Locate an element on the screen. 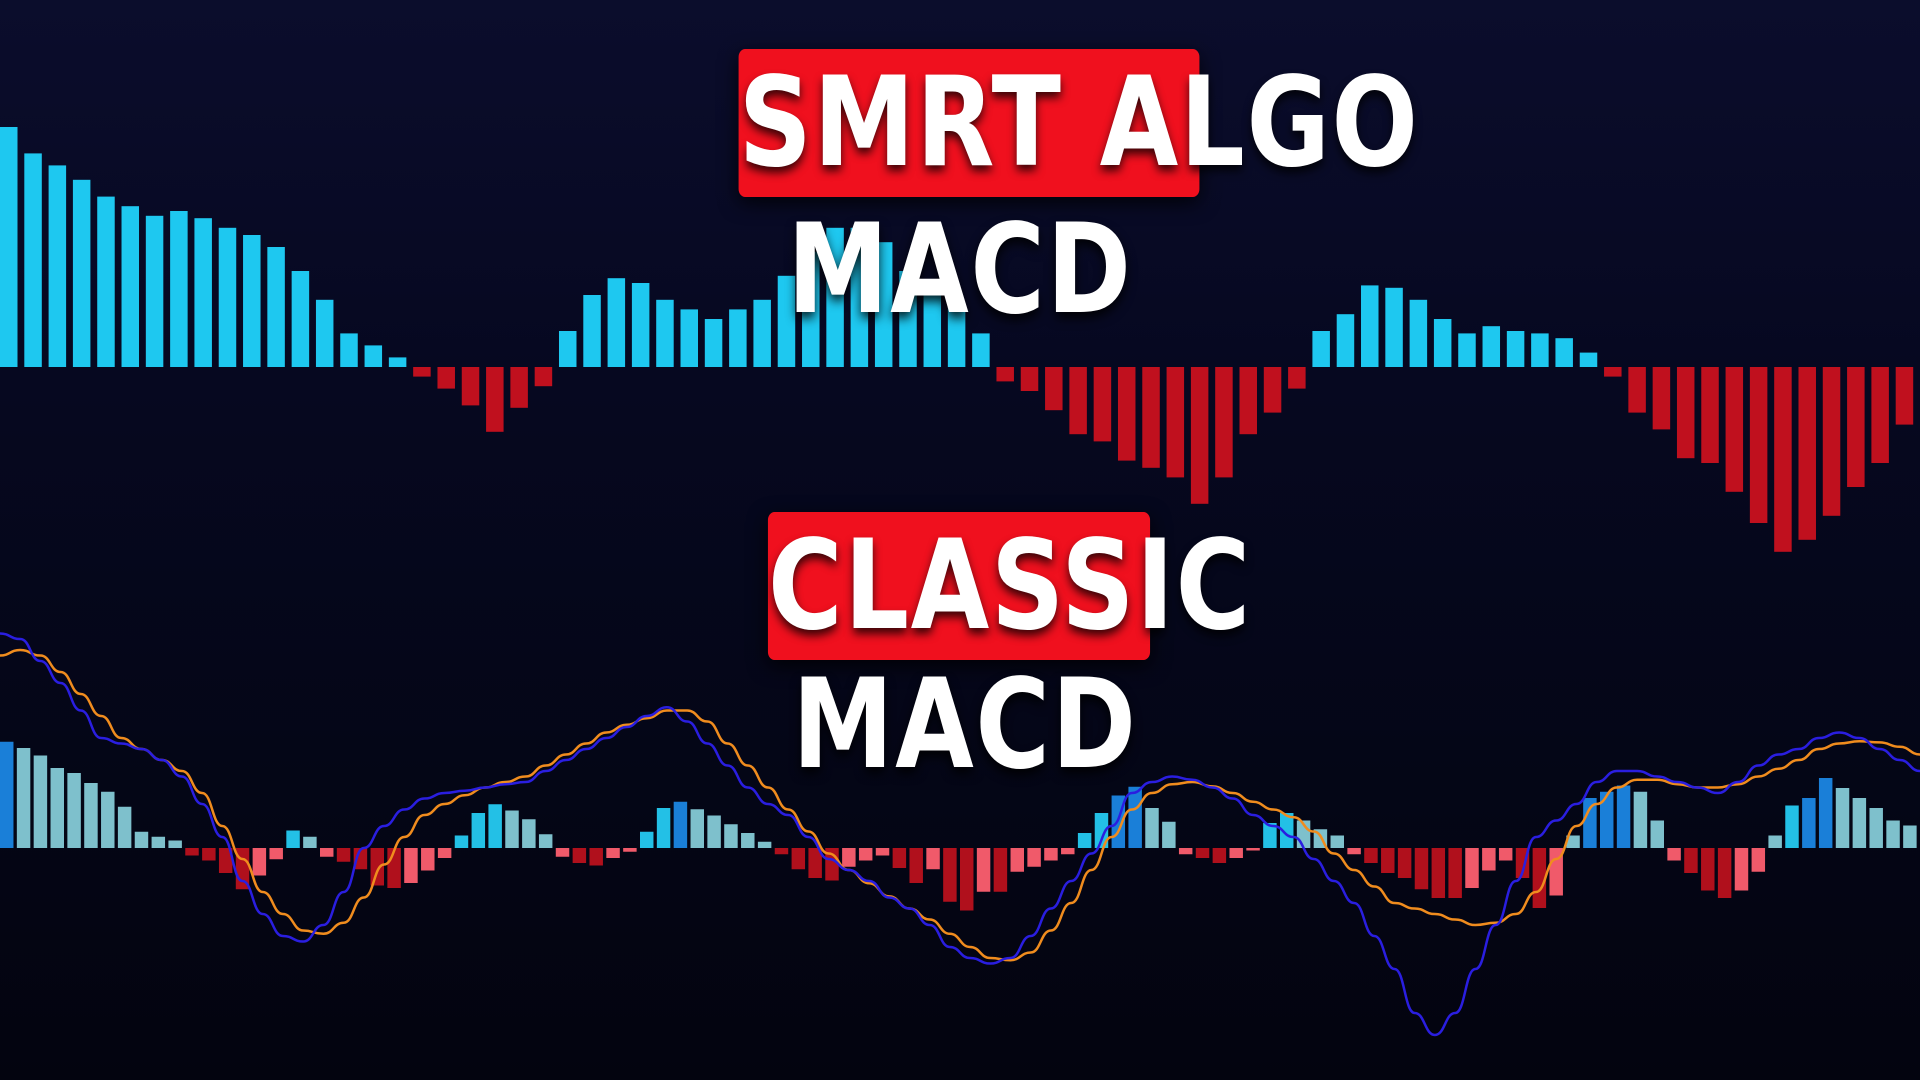  smrt-algo-title-text: SMRT ALGO is located at coordinates (1079, 123).